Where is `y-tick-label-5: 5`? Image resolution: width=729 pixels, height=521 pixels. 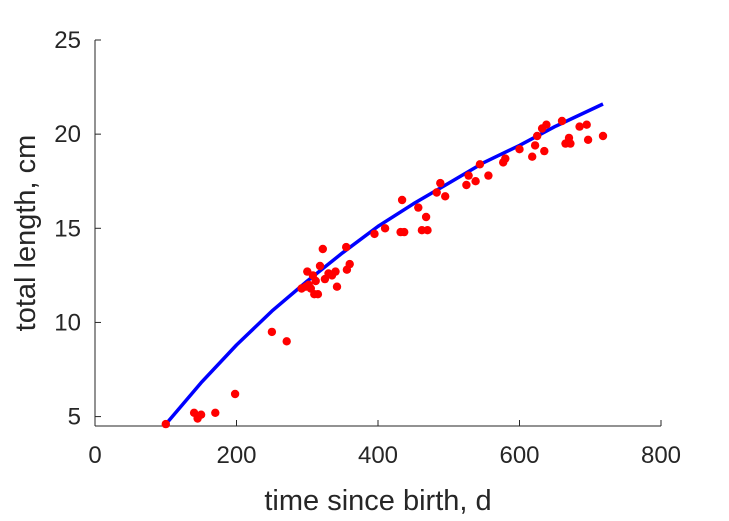 y-tick-label-5: 5 is located at coordinates (74, 417).